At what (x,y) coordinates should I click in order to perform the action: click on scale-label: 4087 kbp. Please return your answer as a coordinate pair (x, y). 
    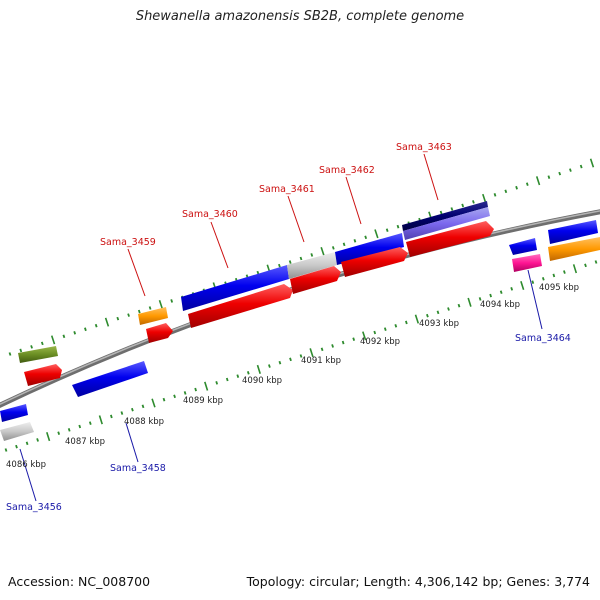
    Looking at the image, I should click on (85, 442).